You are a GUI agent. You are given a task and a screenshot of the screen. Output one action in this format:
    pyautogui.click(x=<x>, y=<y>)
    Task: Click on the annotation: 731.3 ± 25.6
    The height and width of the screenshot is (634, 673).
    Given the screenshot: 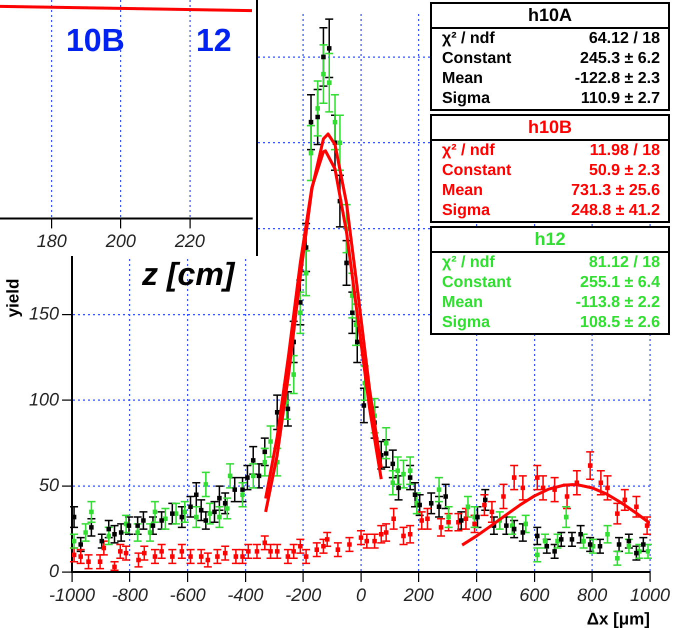 What is the action you would take?
    pyautogui.click(x=615, y=191)
    